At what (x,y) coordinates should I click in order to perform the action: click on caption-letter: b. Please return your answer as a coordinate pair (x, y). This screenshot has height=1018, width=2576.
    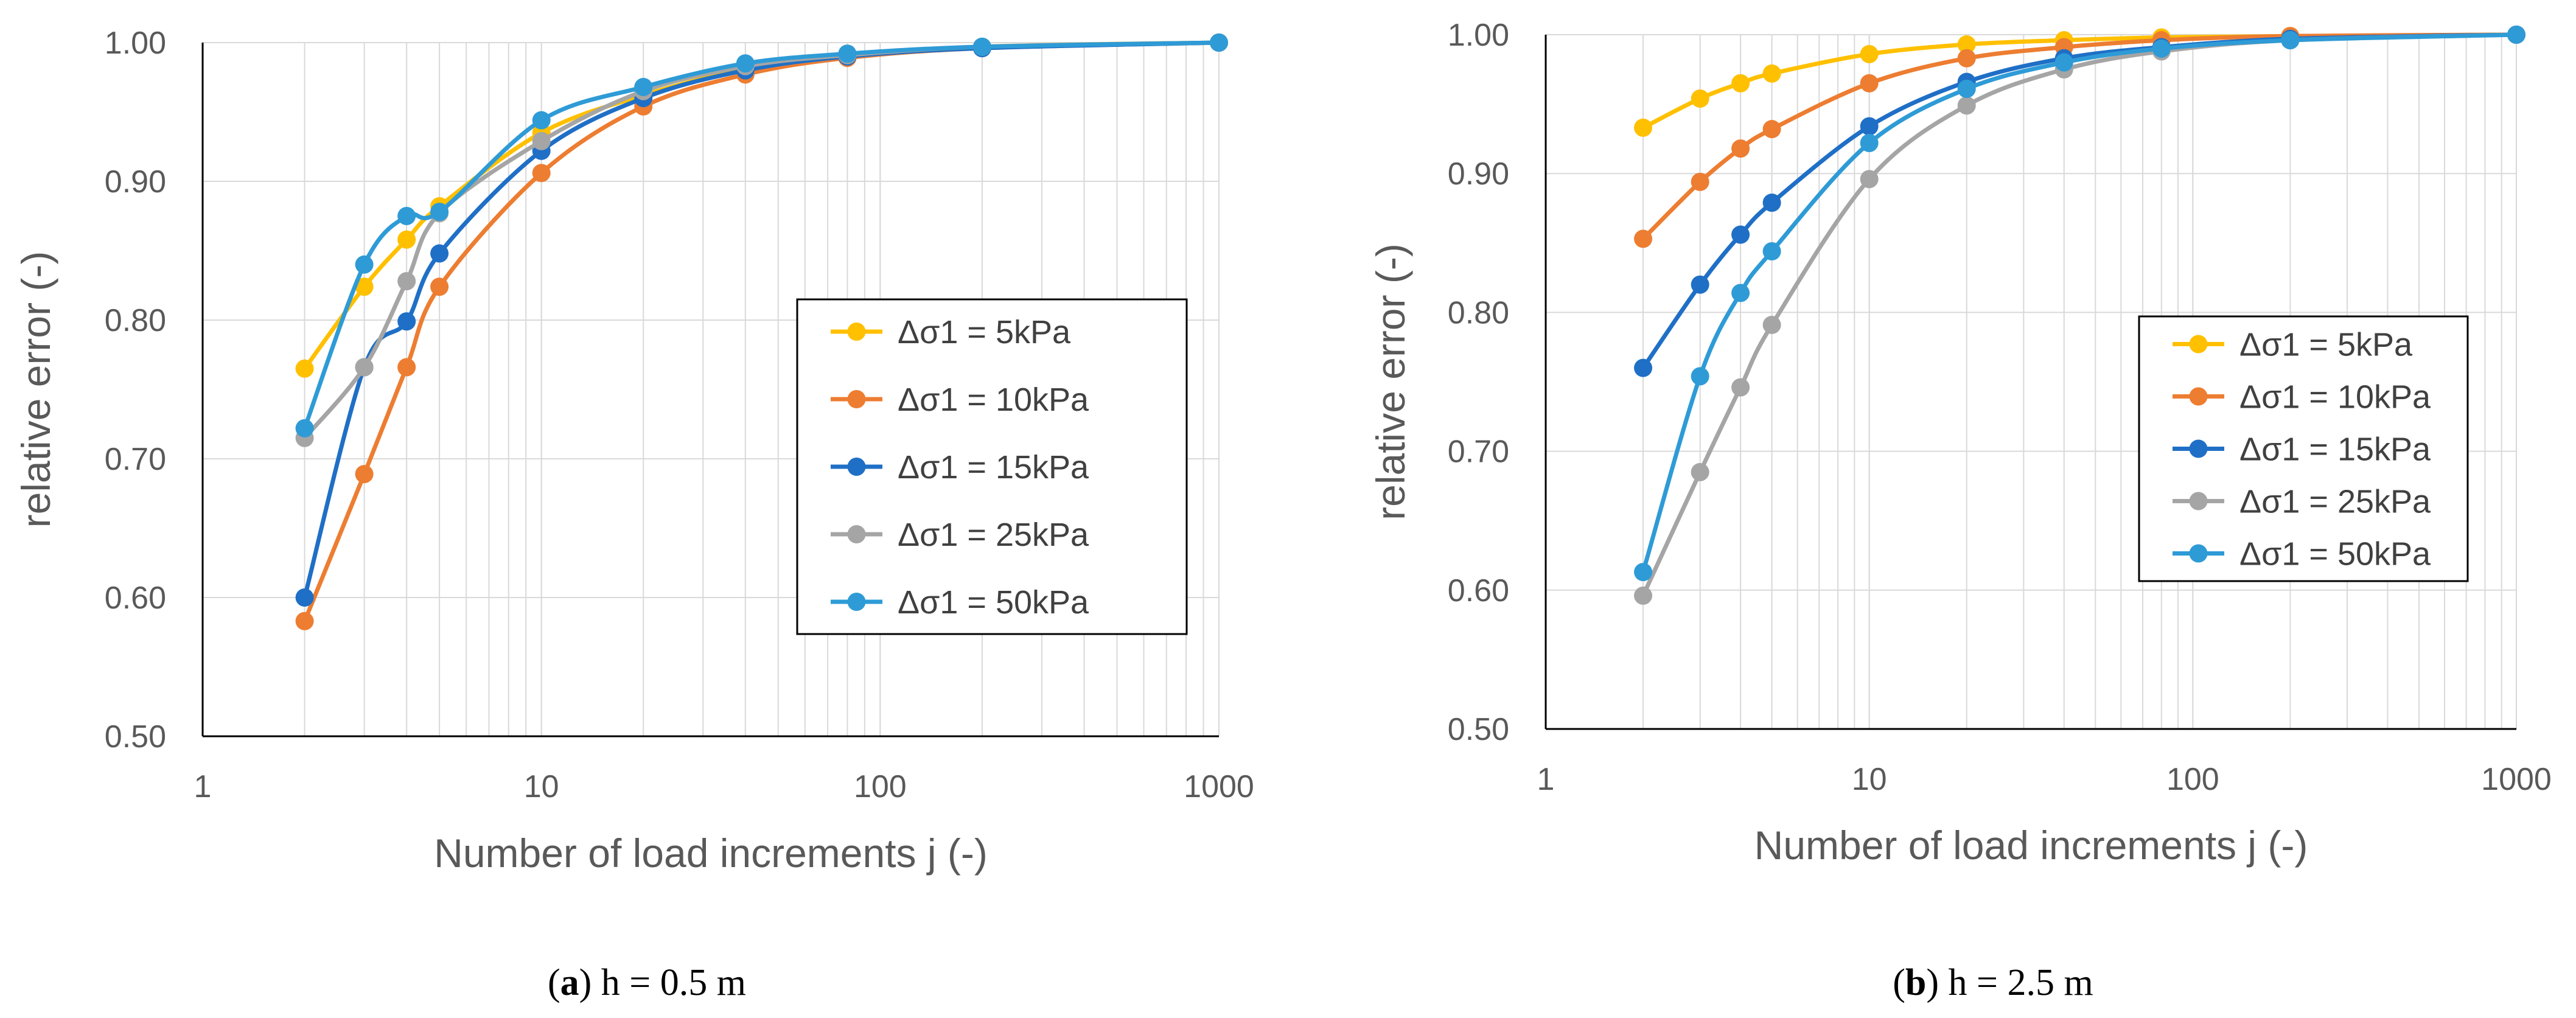
    Looking at the image, I should click on (1915, 983).